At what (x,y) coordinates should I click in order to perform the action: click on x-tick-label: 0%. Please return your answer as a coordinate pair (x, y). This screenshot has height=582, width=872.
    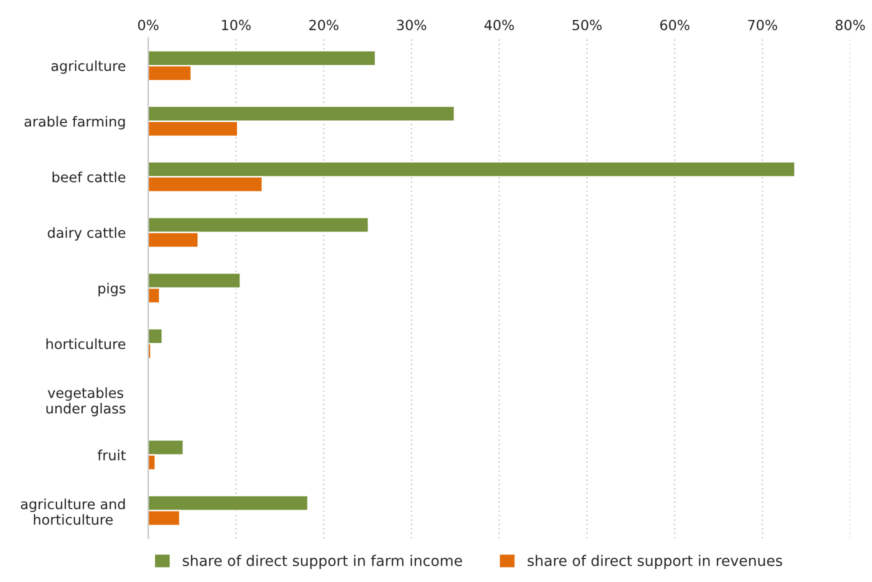
    Looking at the image, I should click on (148, 25).